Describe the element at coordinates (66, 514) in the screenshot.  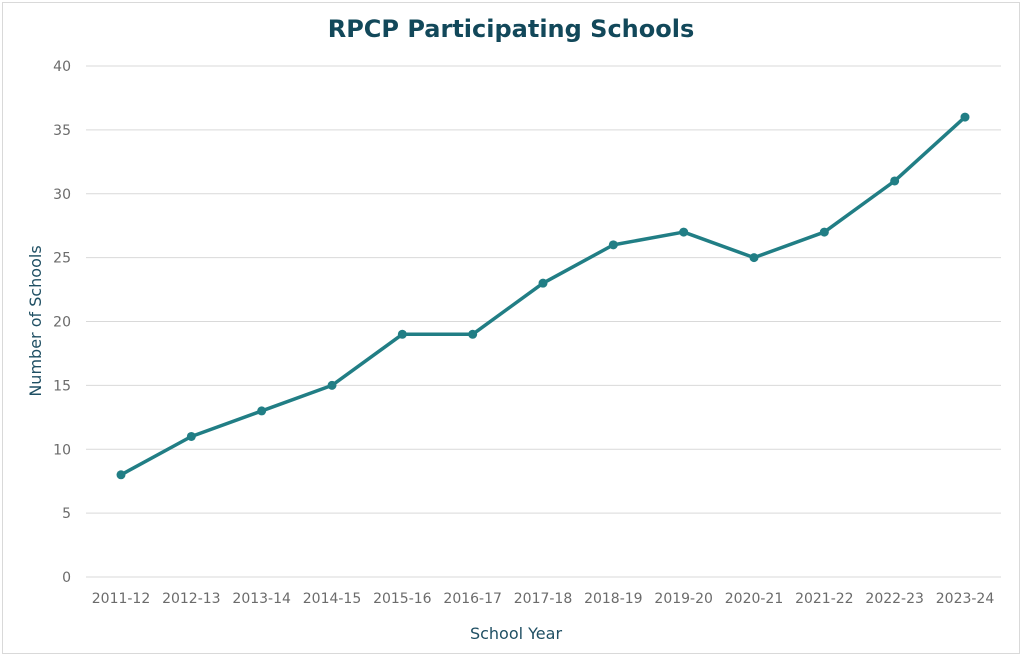
I see `y-tick-label: 5` at that location.